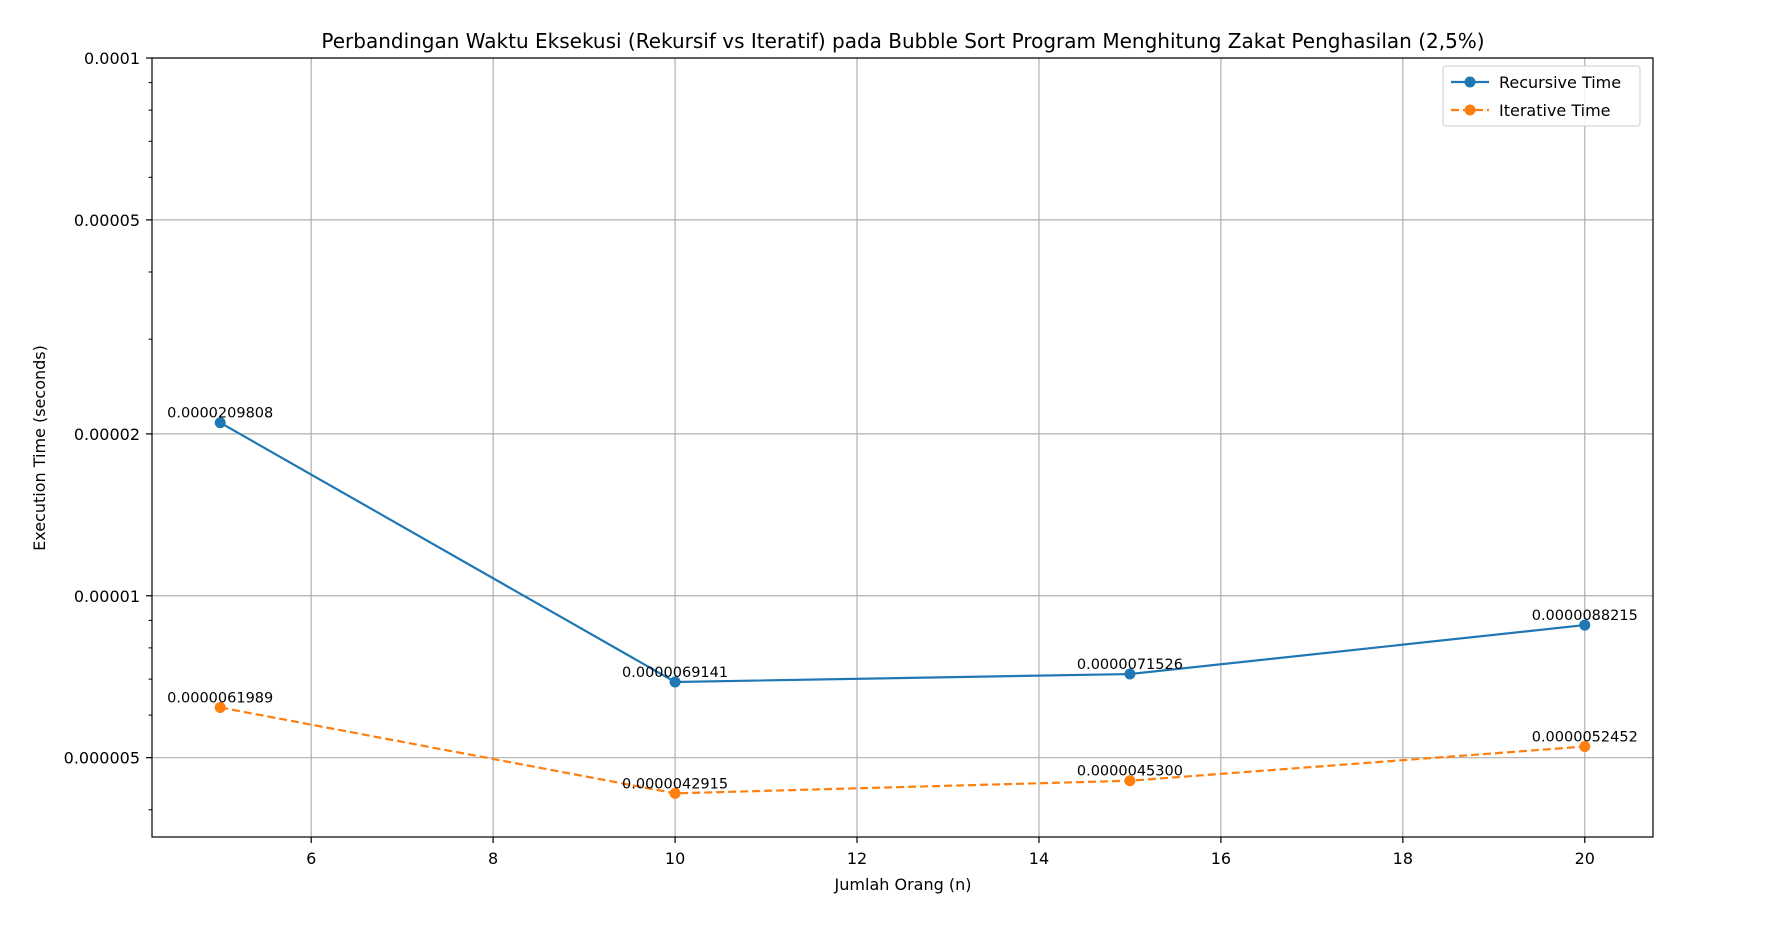 The height and width of the screenshot is (933, 1771). Describe the element at coordinates (675, 784) in the screenshot. I see `data-label: 0.0000042915` at that location.